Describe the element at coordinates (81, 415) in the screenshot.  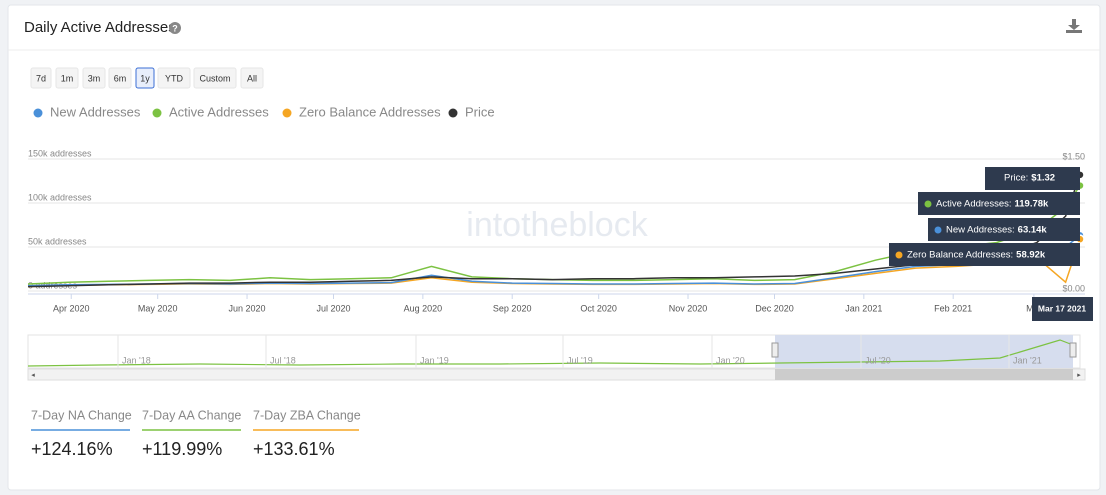
I see `stat-label: 7-Day NA Change` at that location.